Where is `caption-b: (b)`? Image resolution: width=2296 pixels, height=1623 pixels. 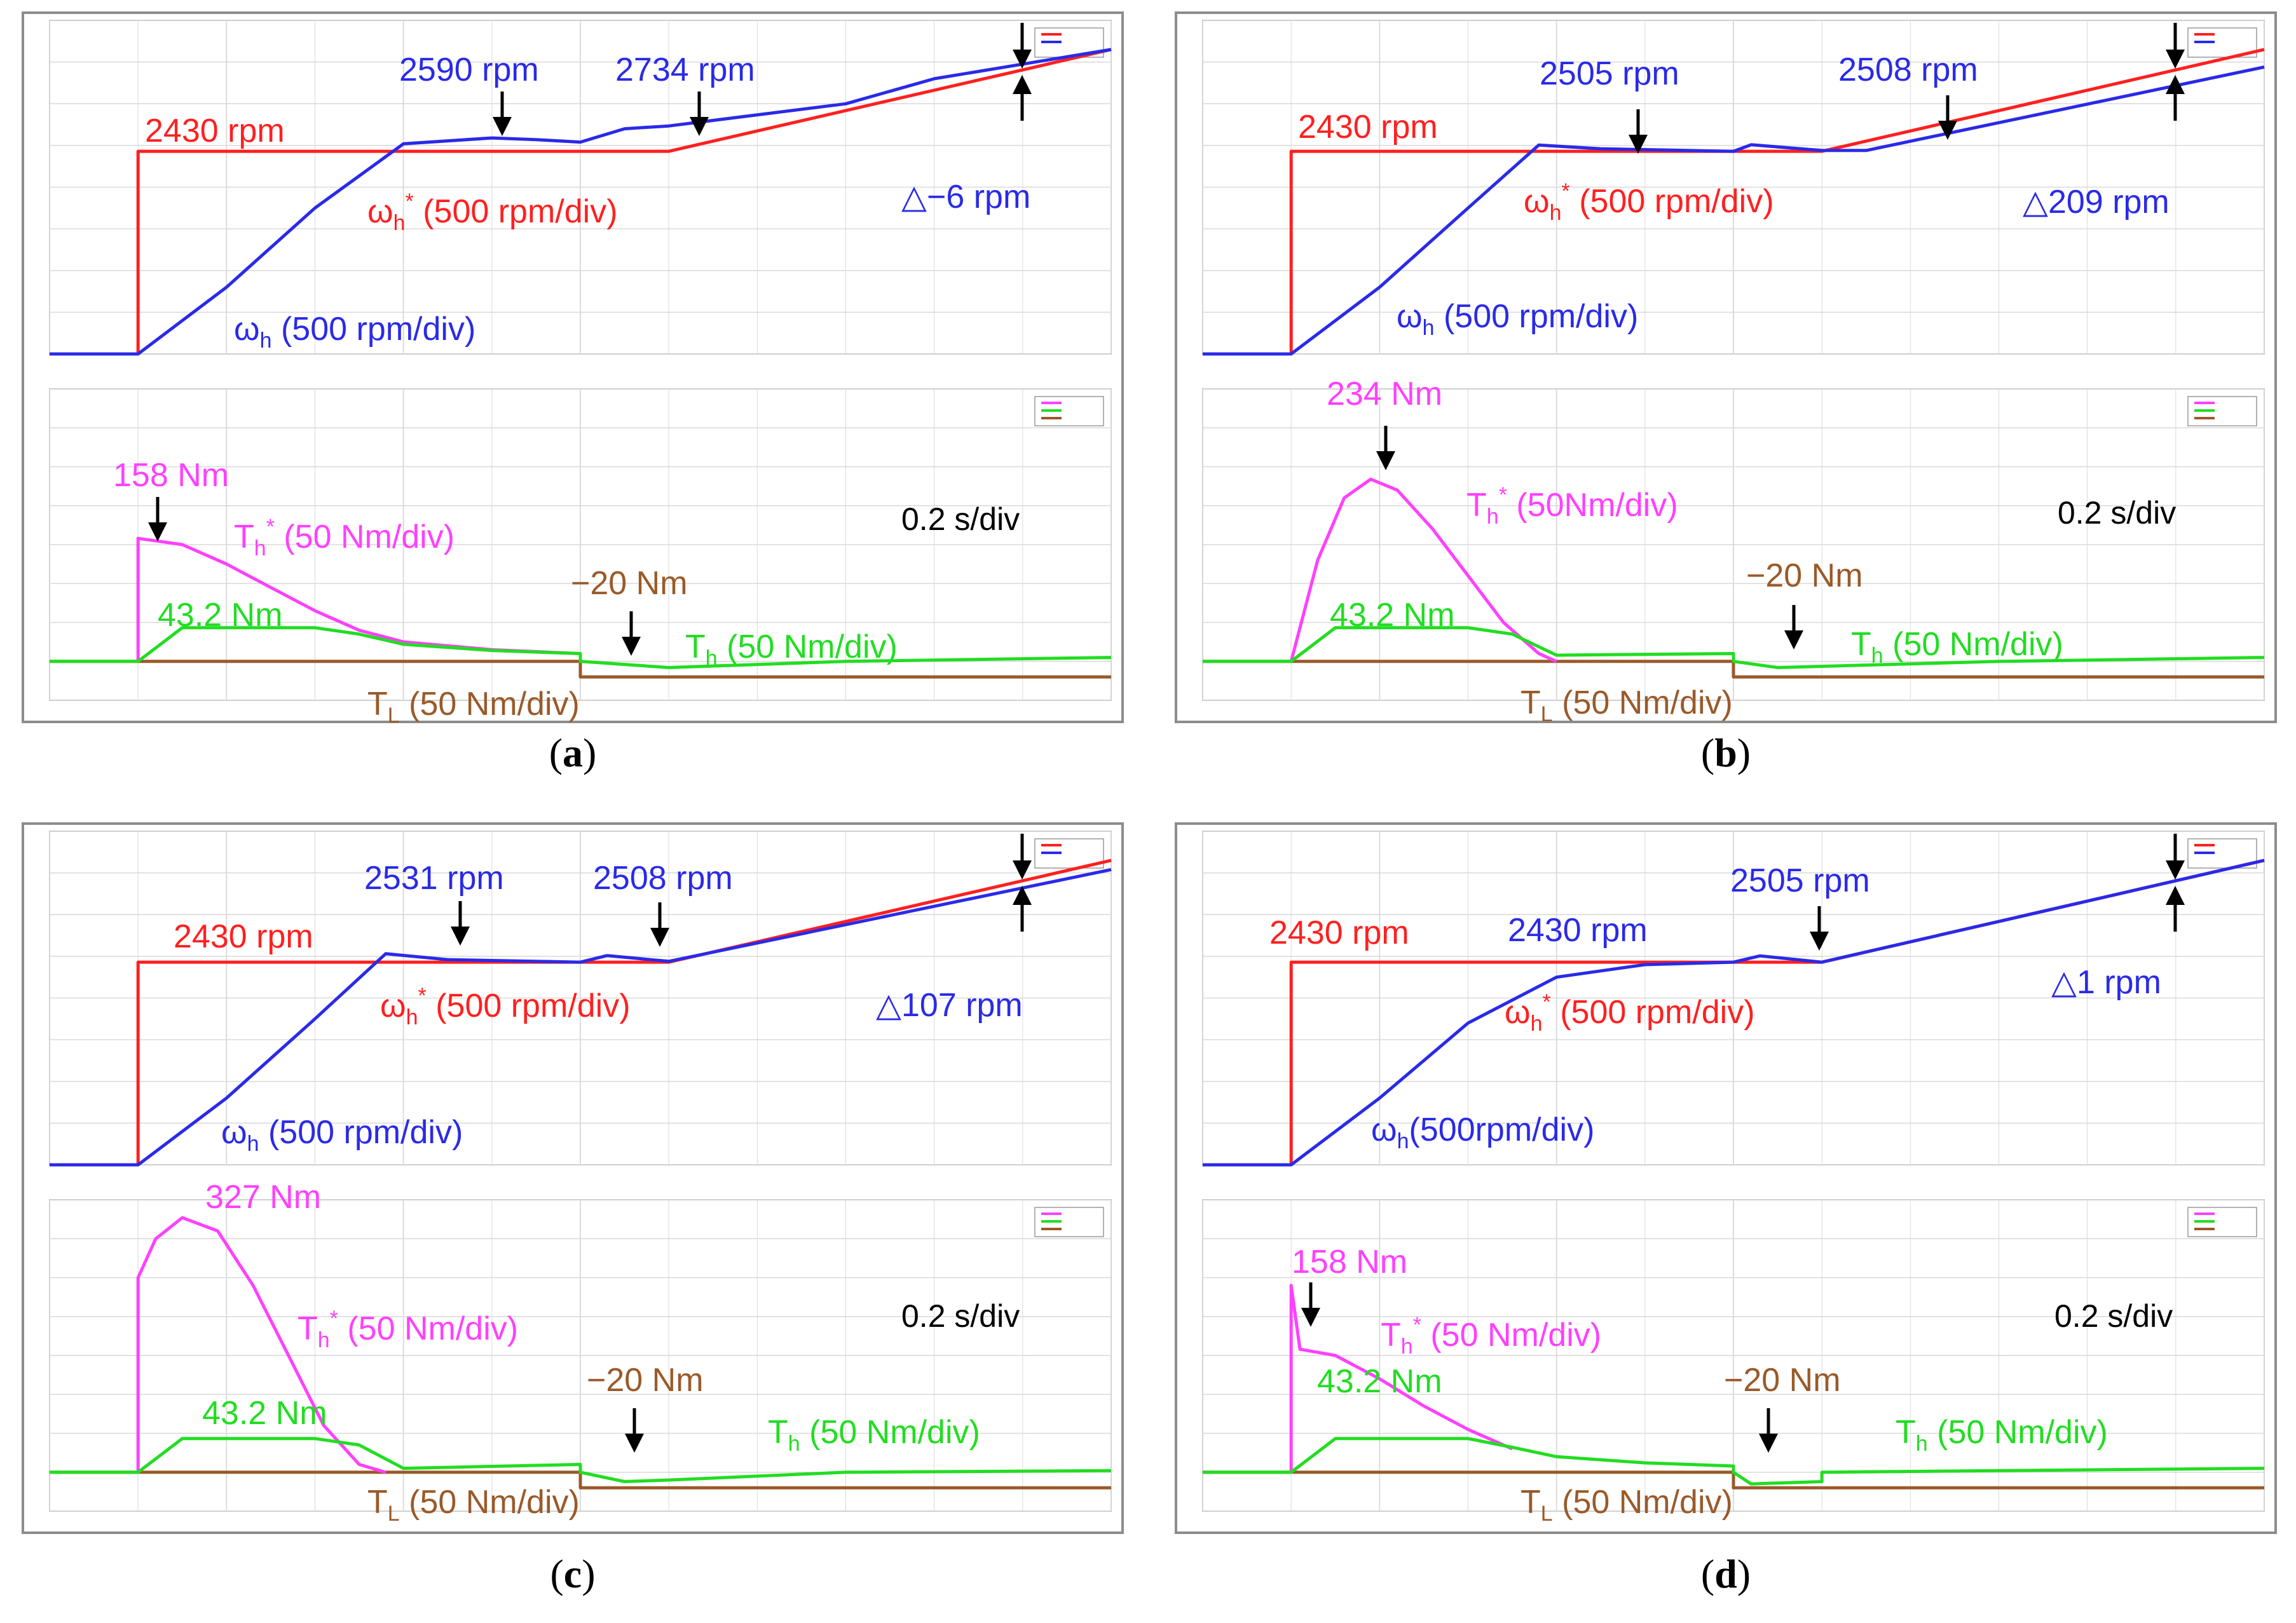
caption-b: (b) is located at coordinates (1726, 752).